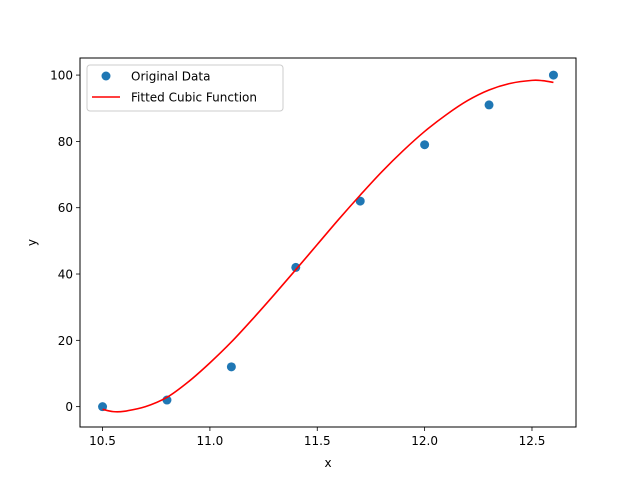 The image size is (640, 480). What do you see at coordinates (65, 275) in the screenshot?
I see `y-tick-label: 40` at bounding box center [65, 275].